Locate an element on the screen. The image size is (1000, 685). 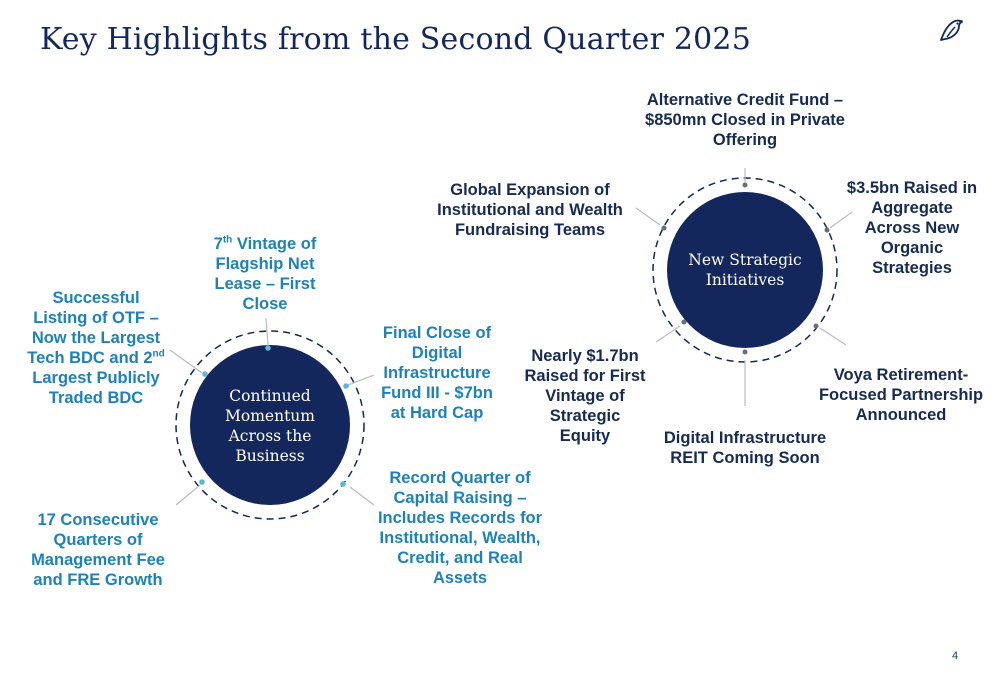
left-cluster is located at coordinates (272, 418).